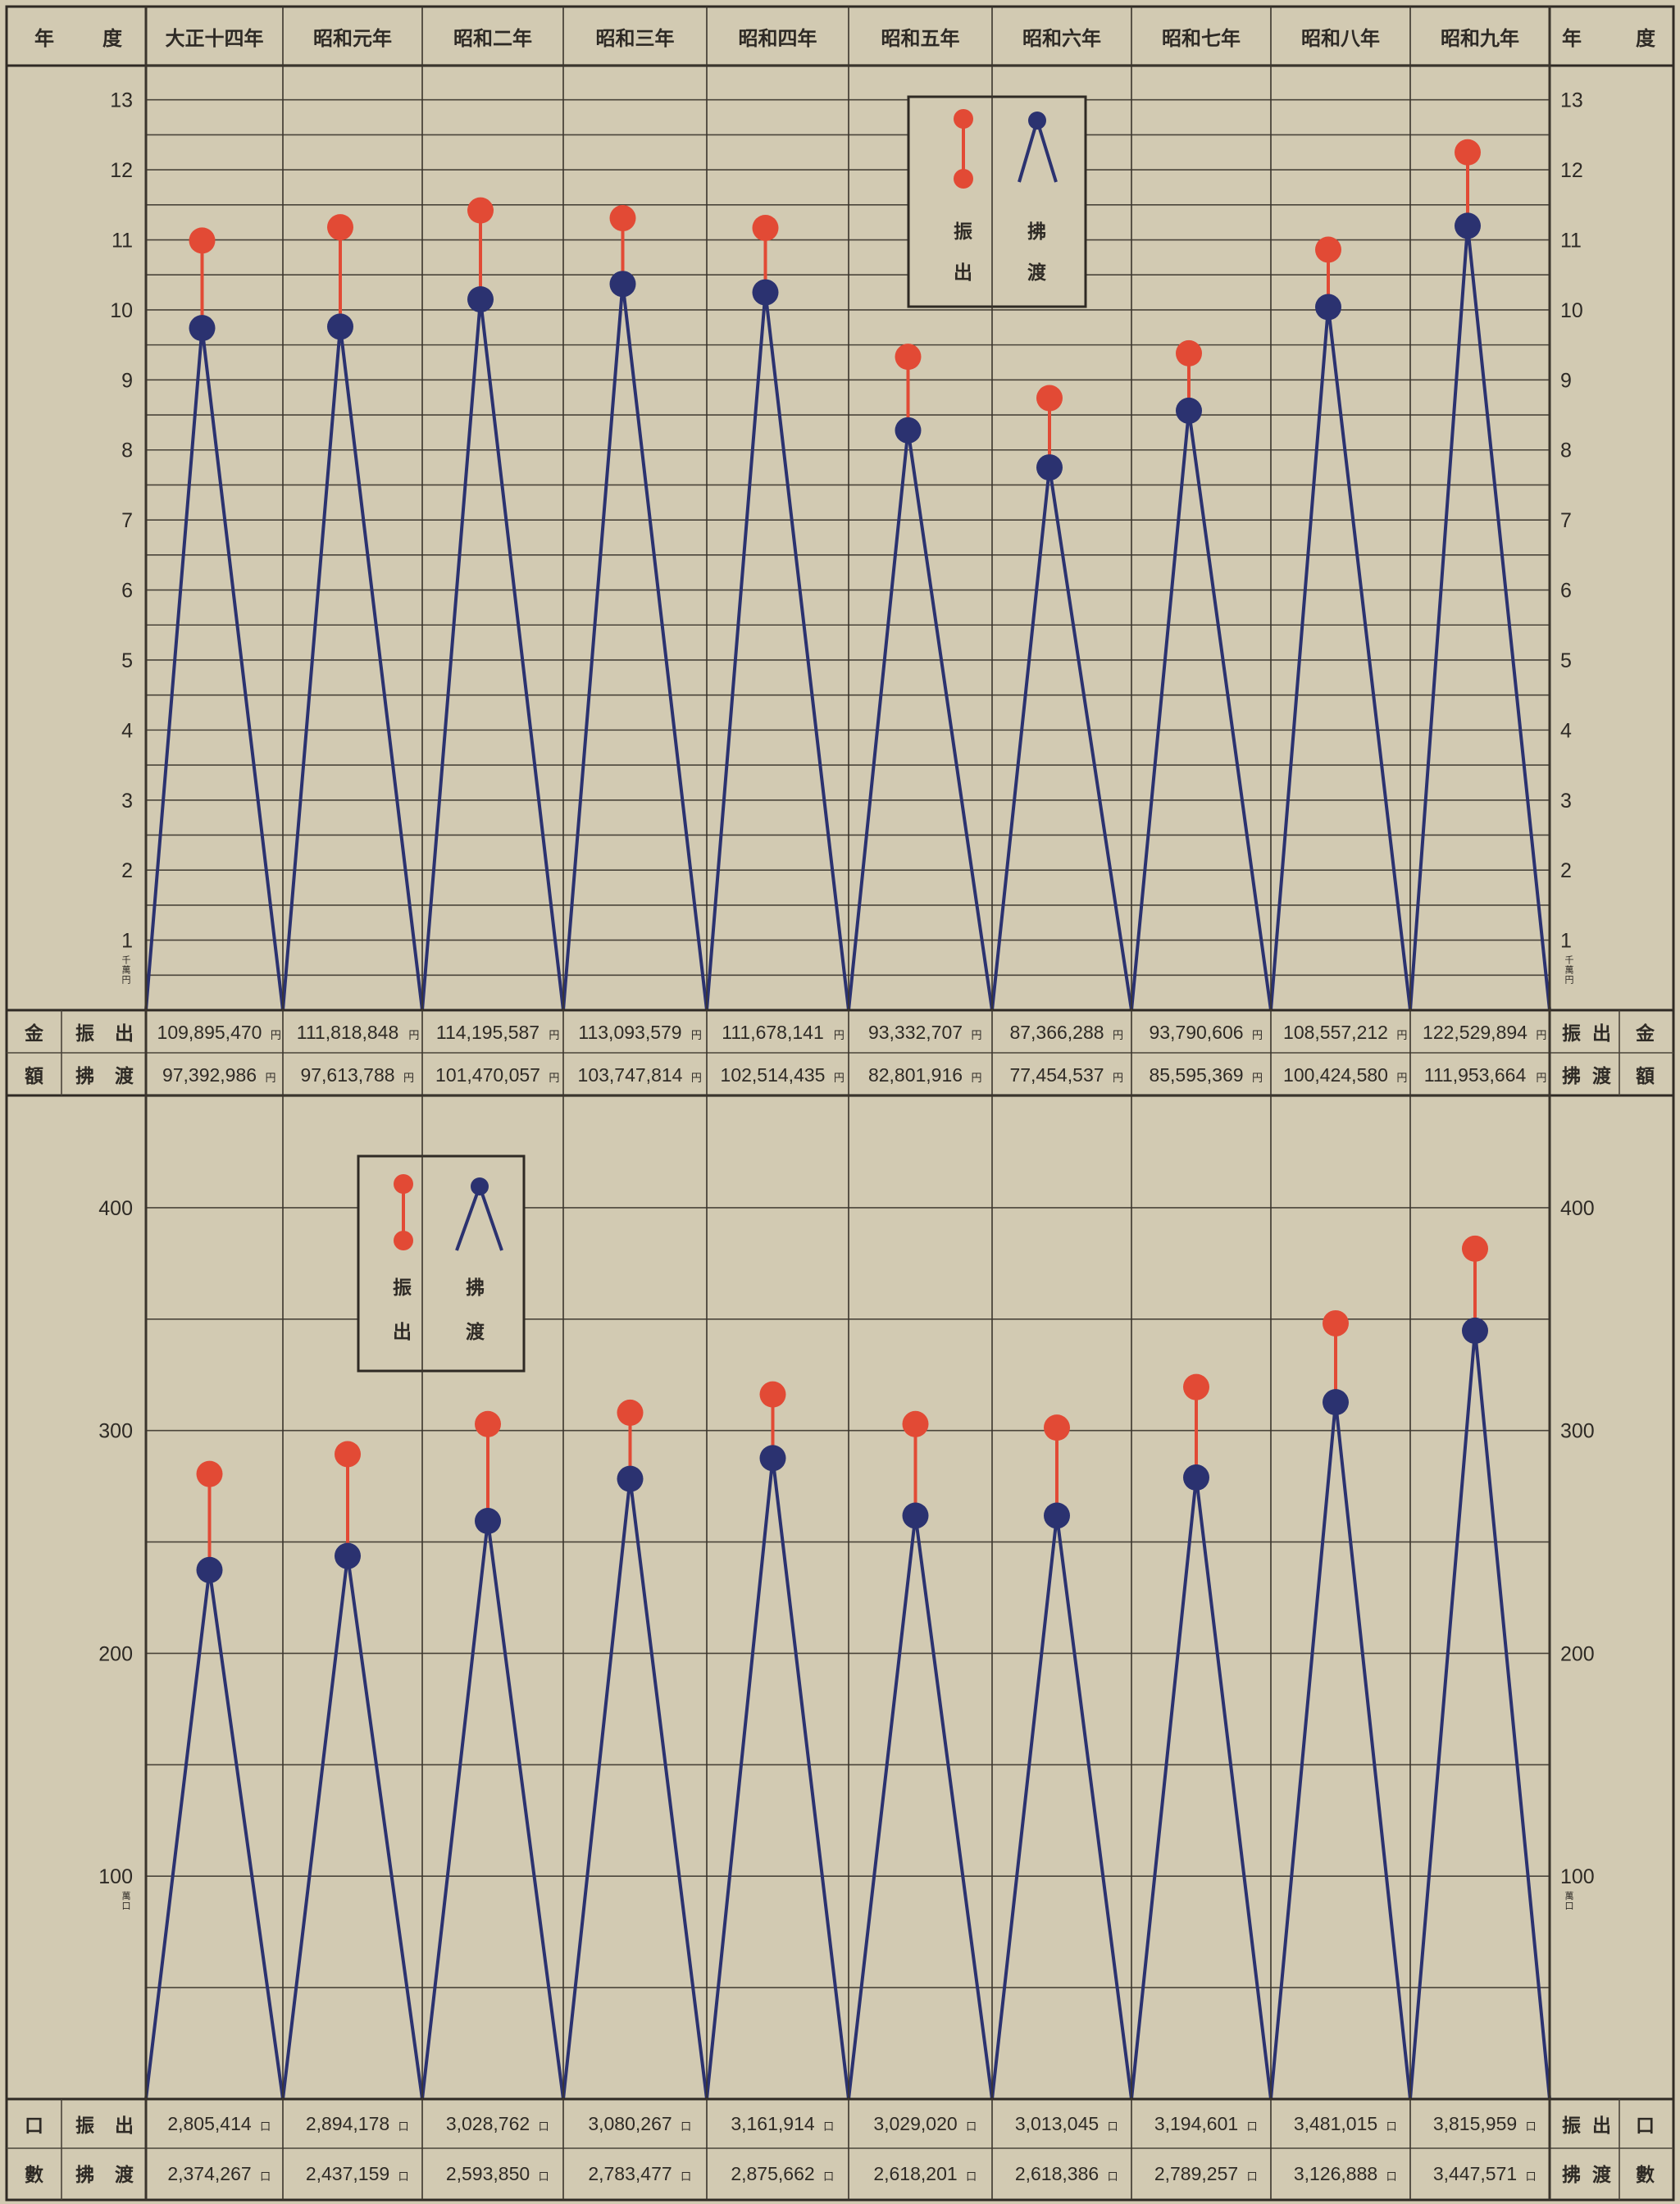  I want to click on y-unit-right: 口, so click(1569, 1906).